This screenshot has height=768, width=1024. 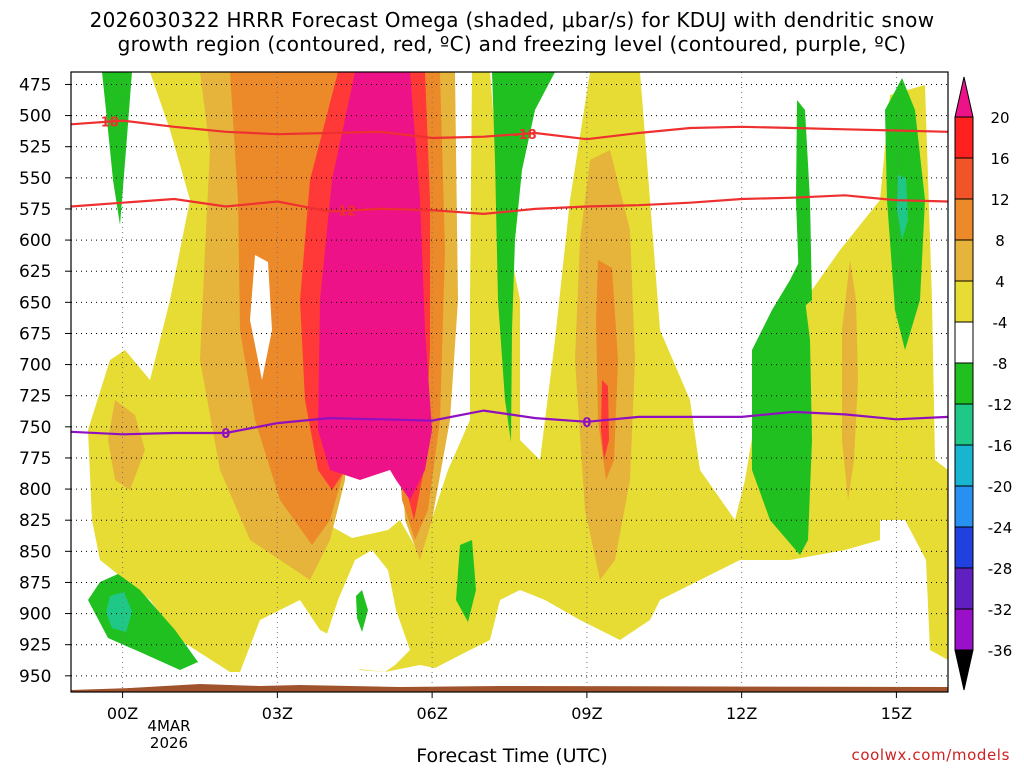 What do you see at coordinates (35, 117) in the screenshot?
I see `y-tick-label: 500` at bounding box center [35, 117].